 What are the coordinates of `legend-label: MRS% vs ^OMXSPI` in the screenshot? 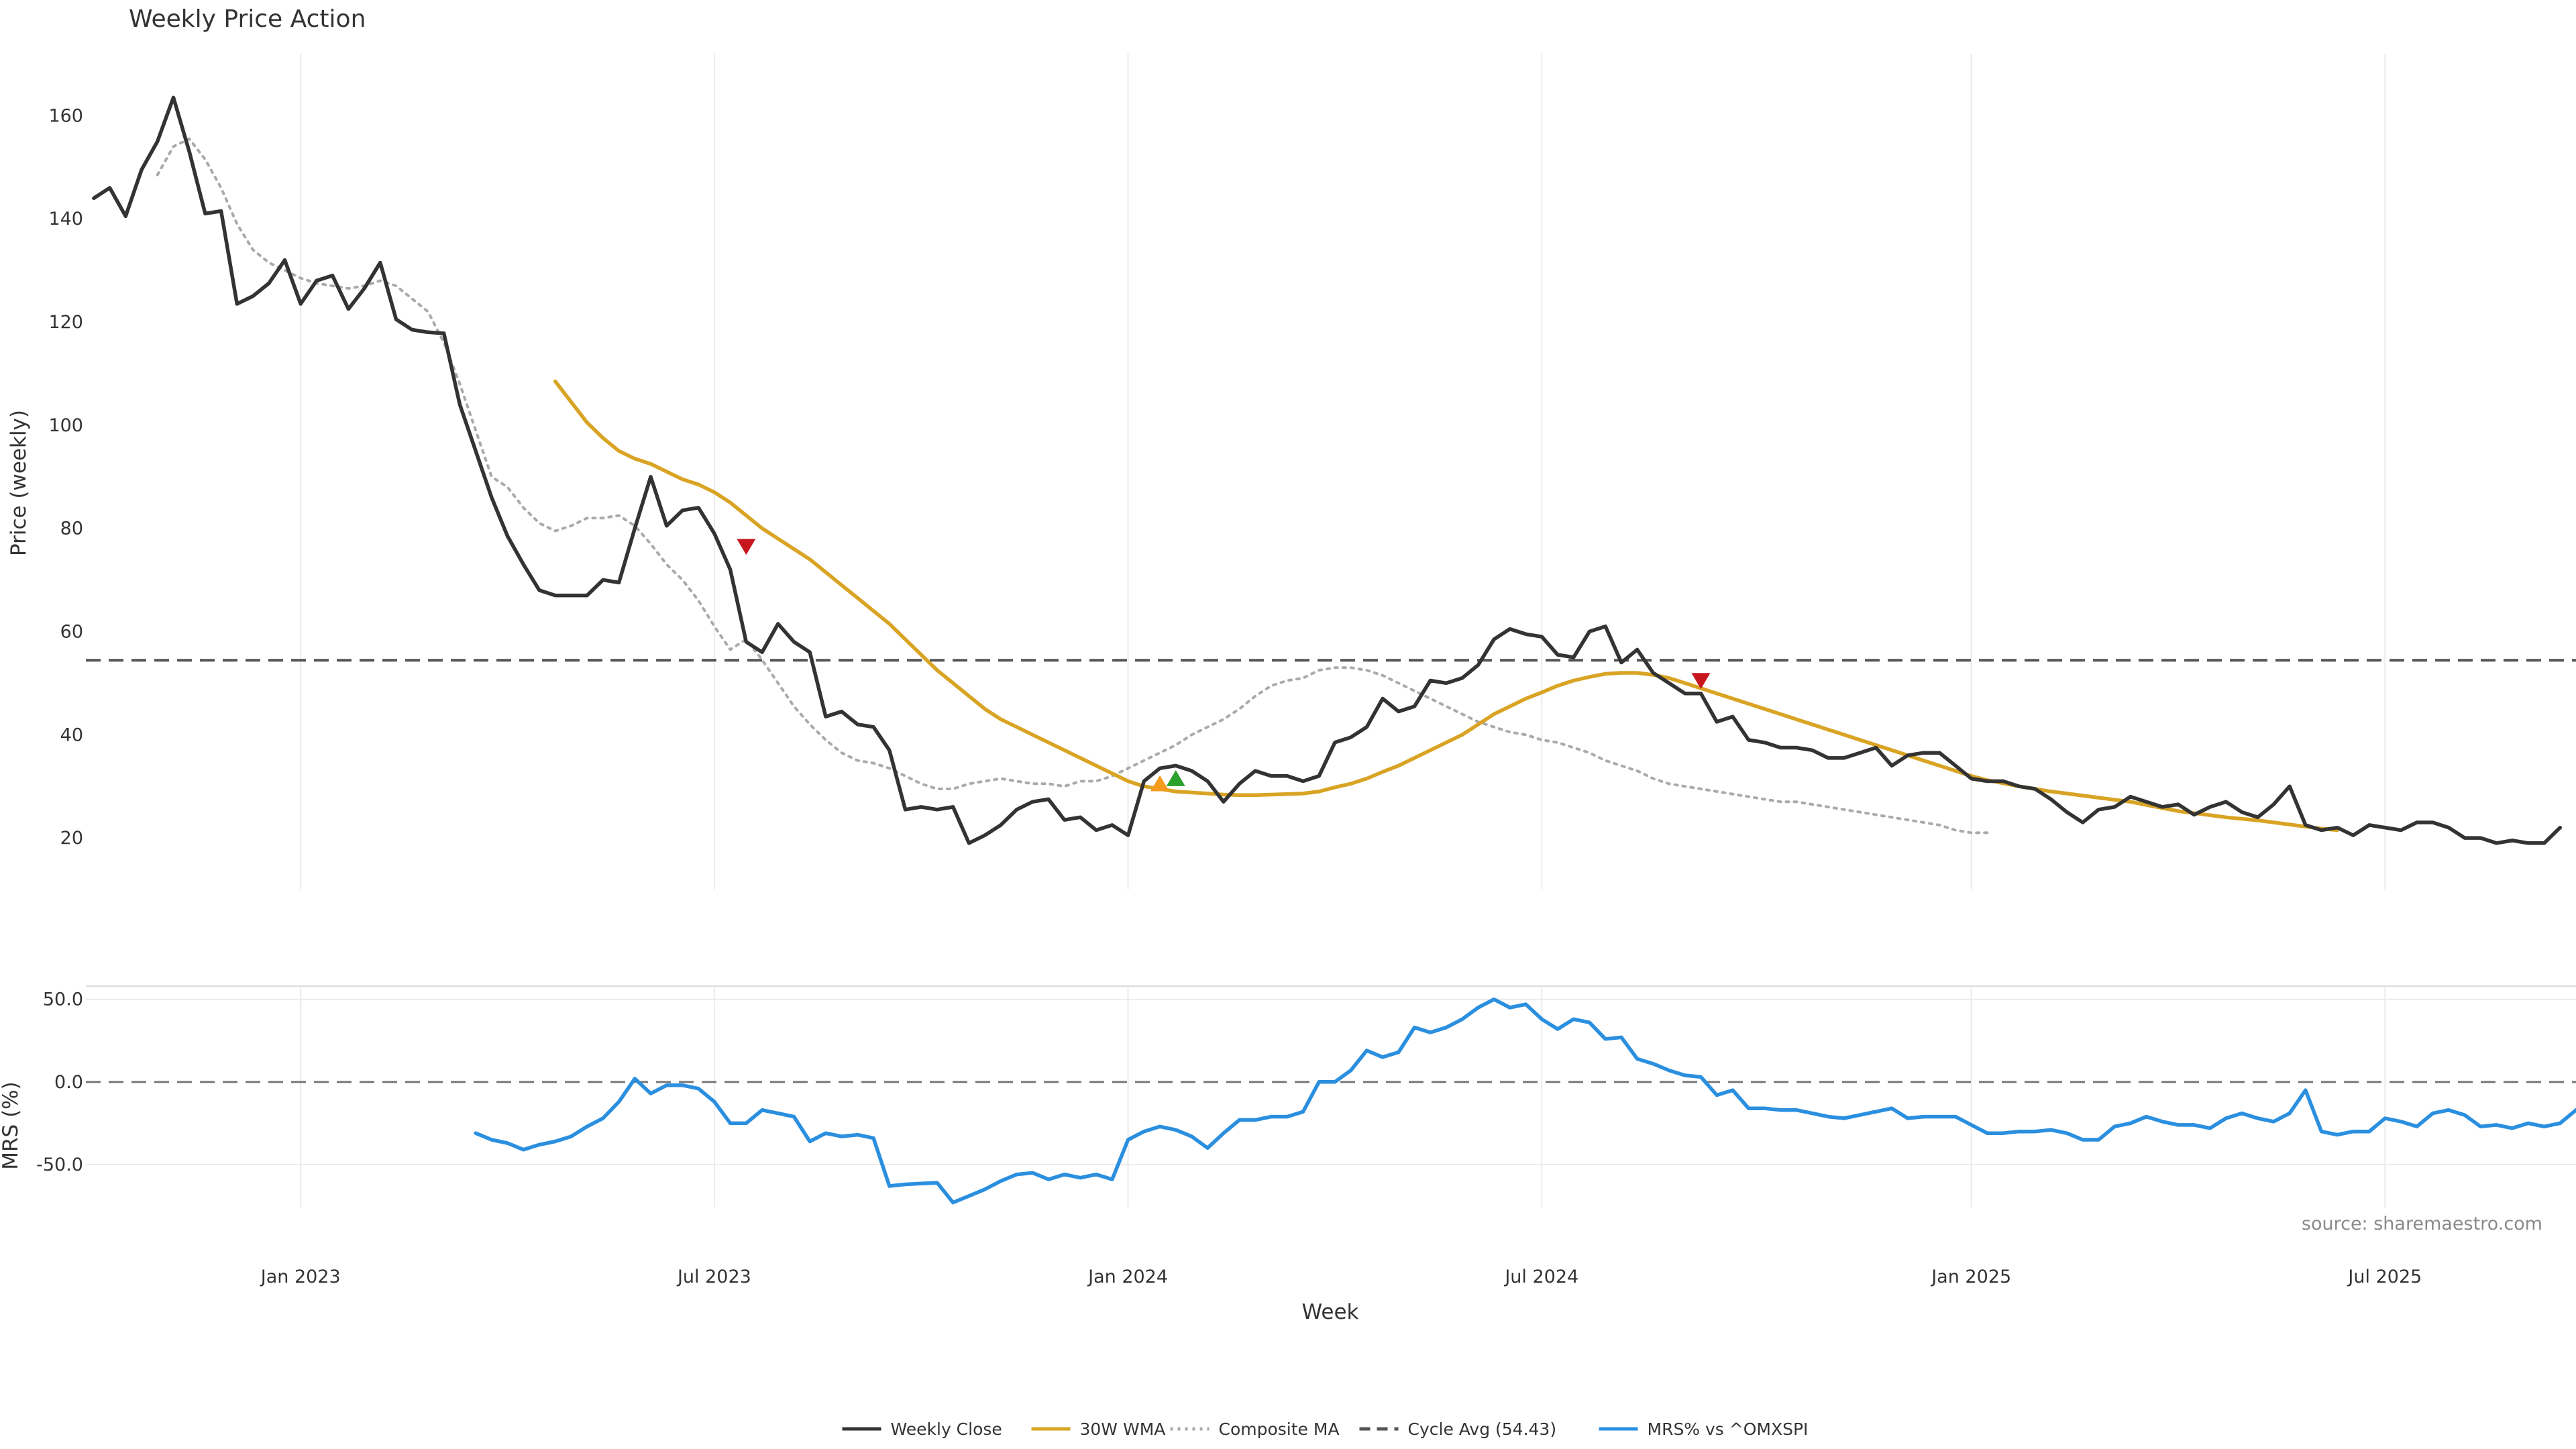 It's located at (1728, 1429).